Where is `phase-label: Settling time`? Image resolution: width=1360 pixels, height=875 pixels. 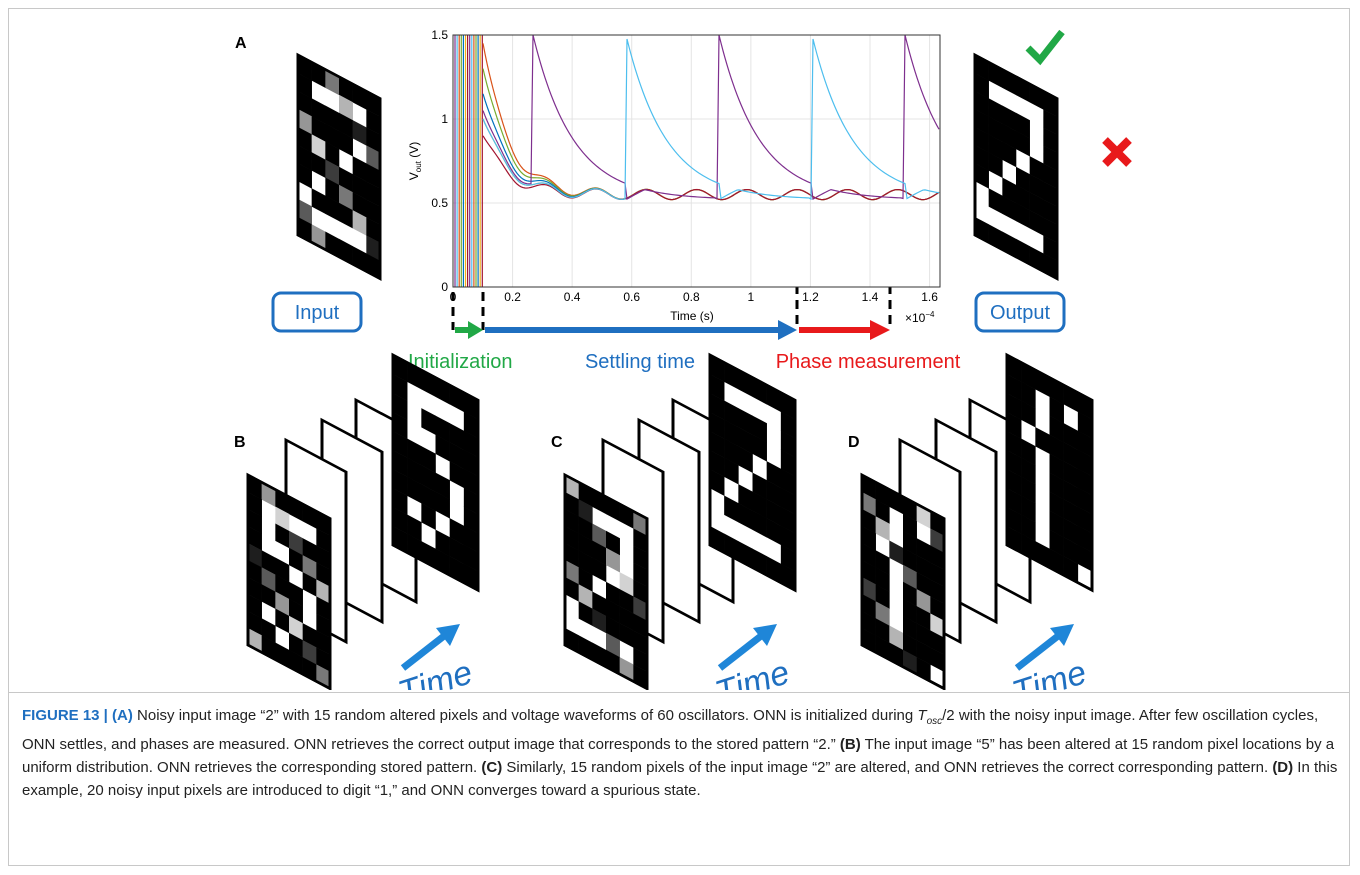 phase-label: Settling time is located at coordinates (640, 362).